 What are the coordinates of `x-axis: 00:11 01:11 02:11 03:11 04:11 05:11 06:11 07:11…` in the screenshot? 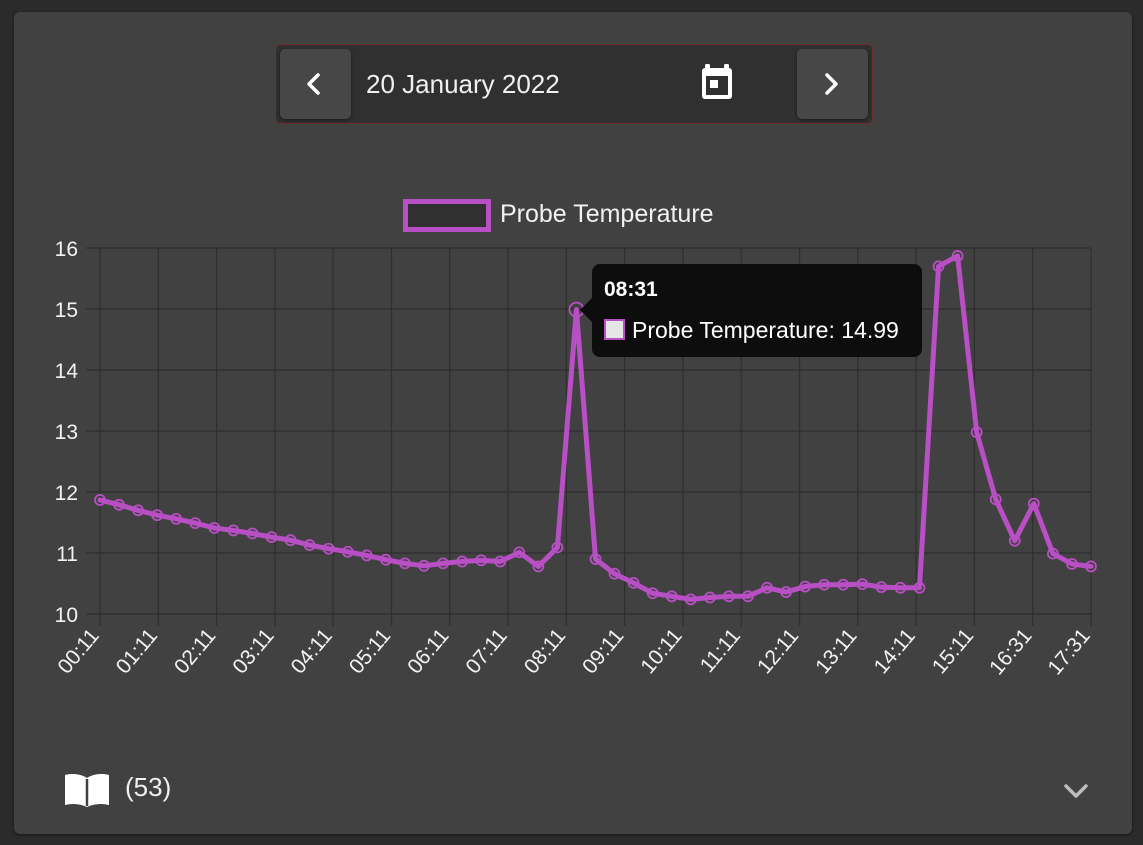 It's located at (573, 651).